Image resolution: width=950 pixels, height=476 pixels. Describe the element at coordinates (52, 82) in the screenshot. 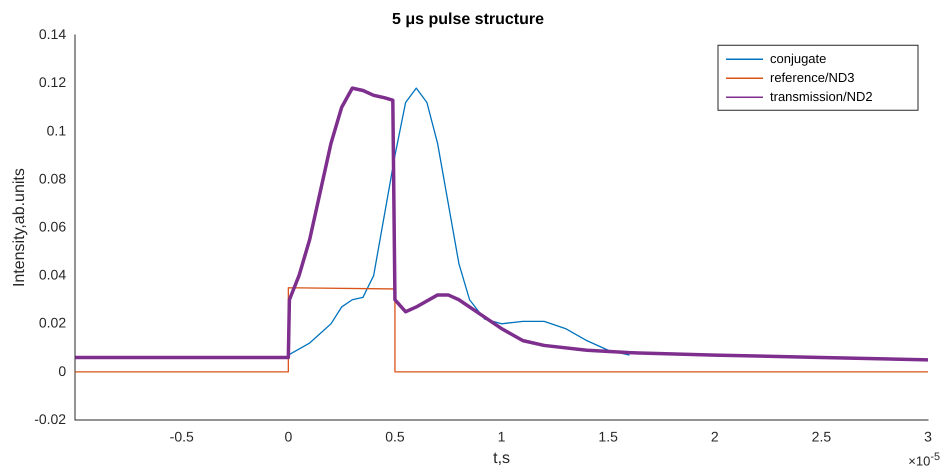

I see `y-tick-label: 0.12` at that location.